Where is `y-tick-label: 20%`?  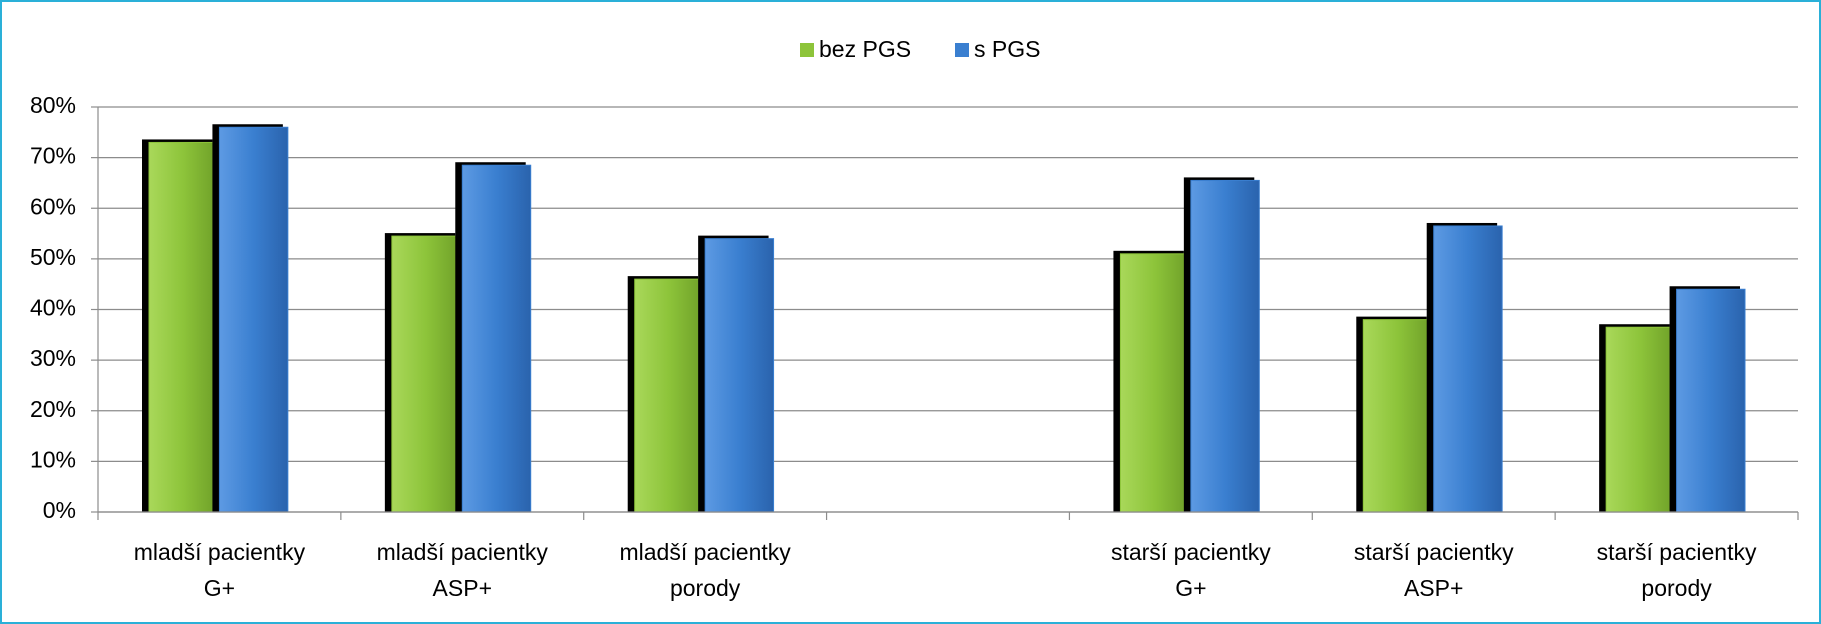 y-tick-label: 20% is located at coordinates (53, 409).